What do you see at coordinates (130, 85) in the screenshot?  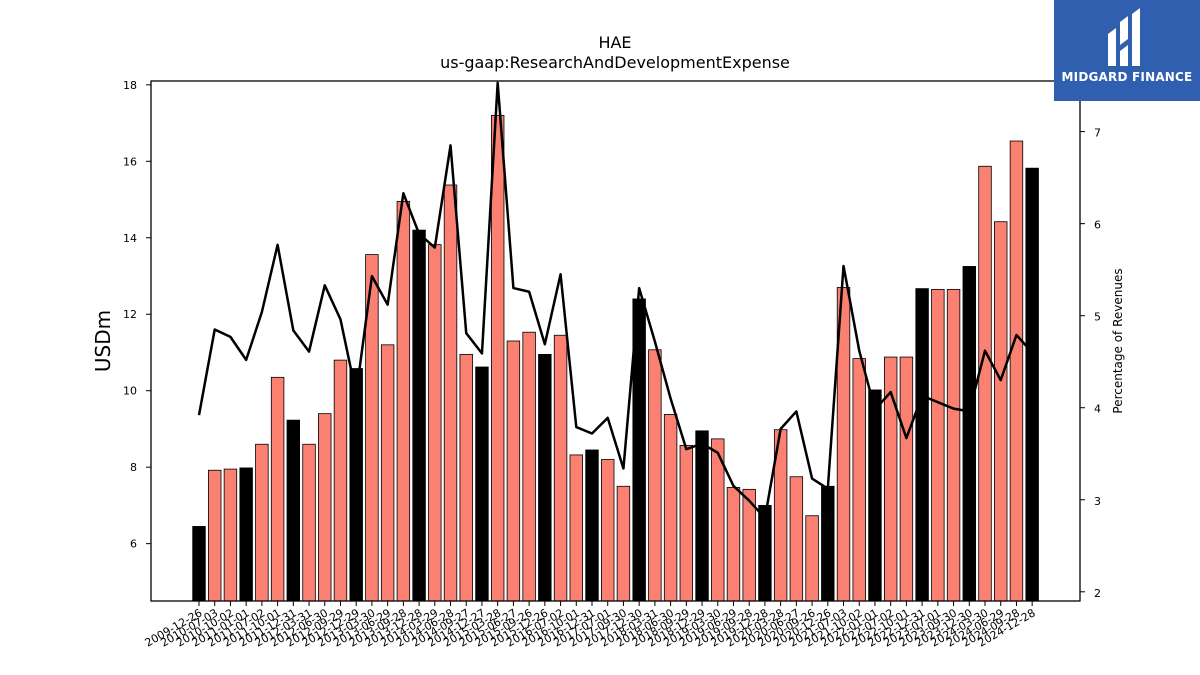 I see `y-tick-label: 18` at bounding box center [130, 85].